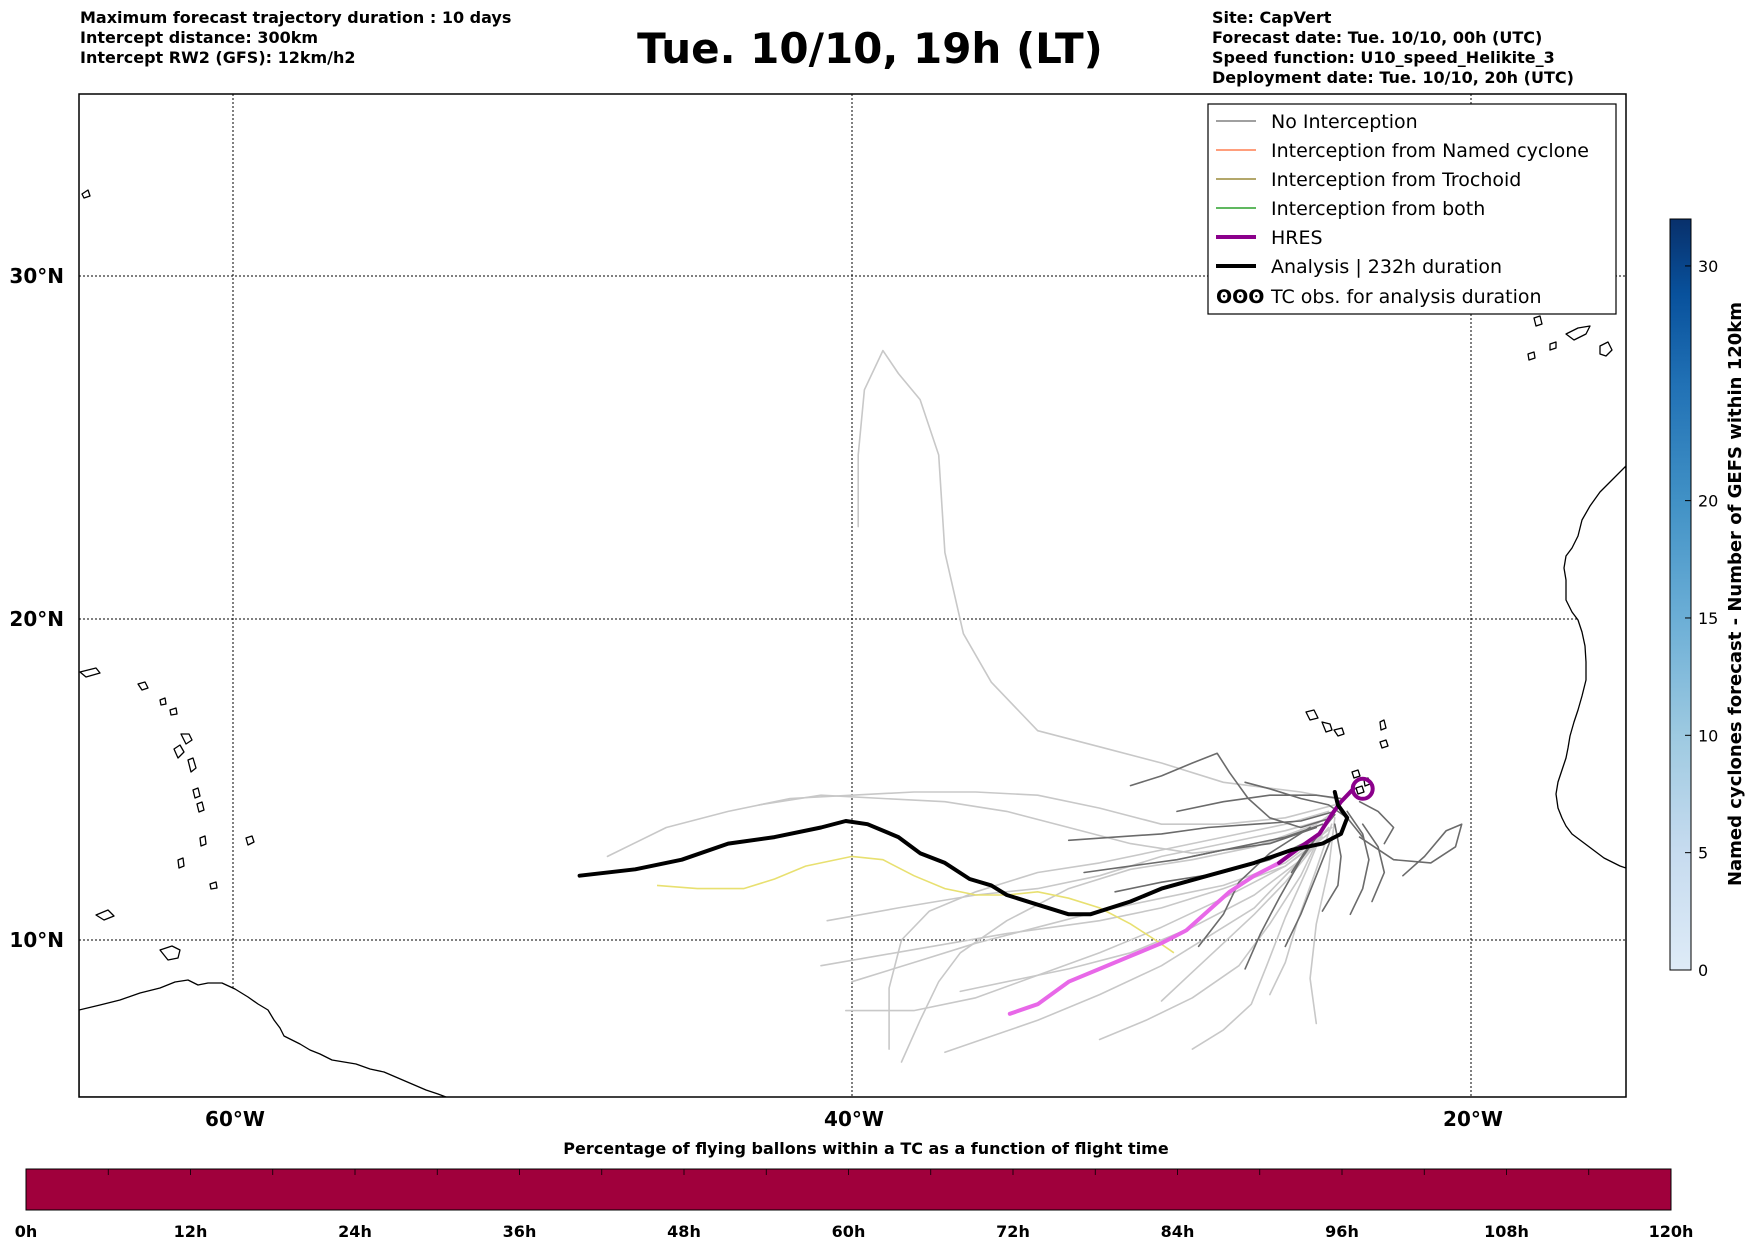  Describe the element at coordinates (1342, 1231) in the screenshot. I see `colorbar-bottom-tick-label: 96h` at that location.